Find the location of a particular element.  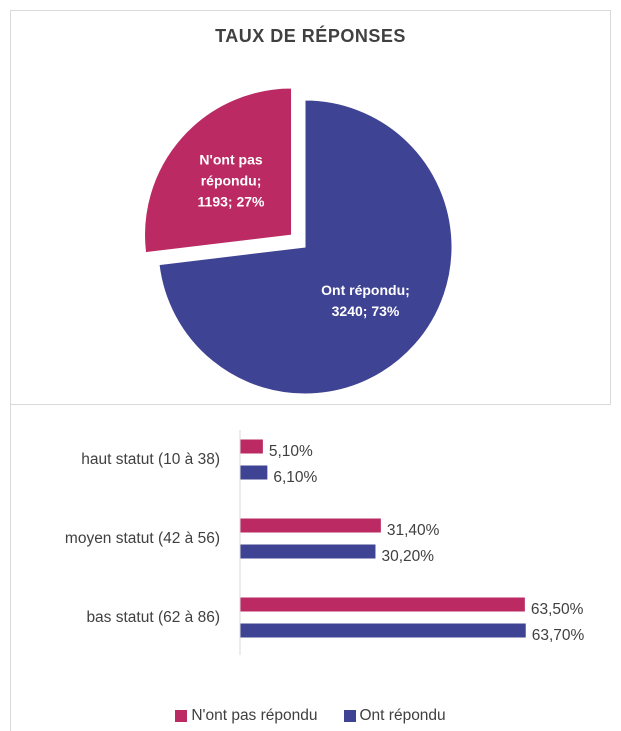

y-tick-label: moyen statut (42 à 56) is located at coordinates (142, 538).